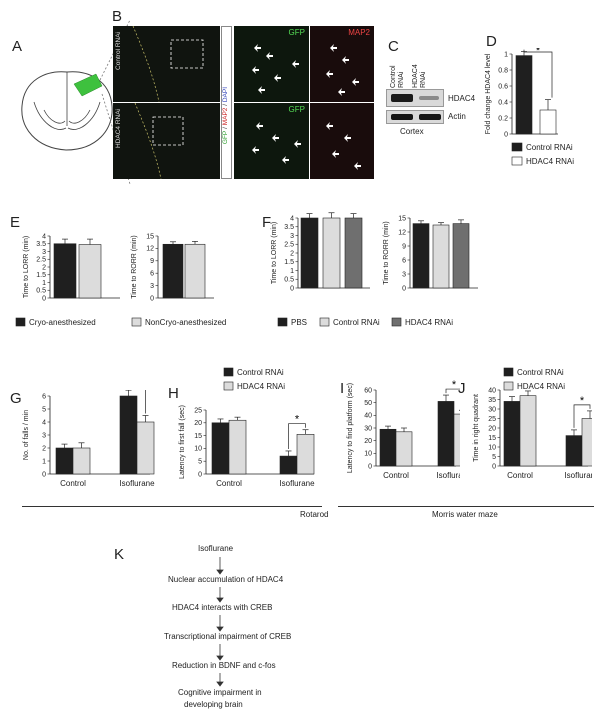 The width and height of the screenshot is (602, 715). I want to click on y-tick-label: 12, so click(150, 249).